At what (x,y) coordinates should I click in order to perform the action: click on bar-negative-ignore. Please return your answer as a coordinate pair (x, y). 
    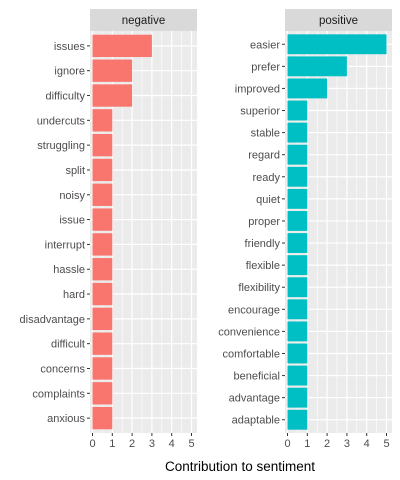
    Looking at the image, I should click on (112, 70).